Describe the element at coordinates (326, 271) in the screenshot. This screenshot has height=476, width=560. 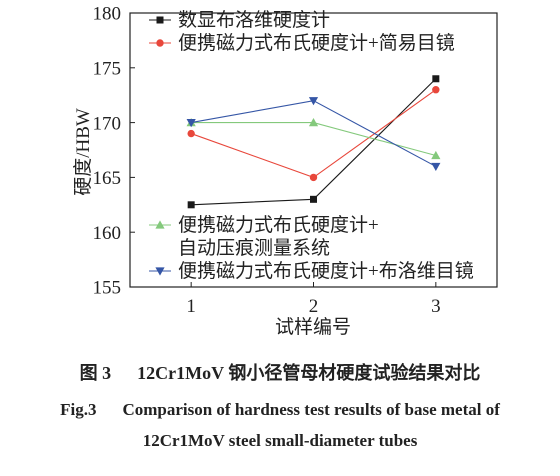
I see `legend-label-3: 便携磁力式布氏硬度计+布洛维目镜` at that location.